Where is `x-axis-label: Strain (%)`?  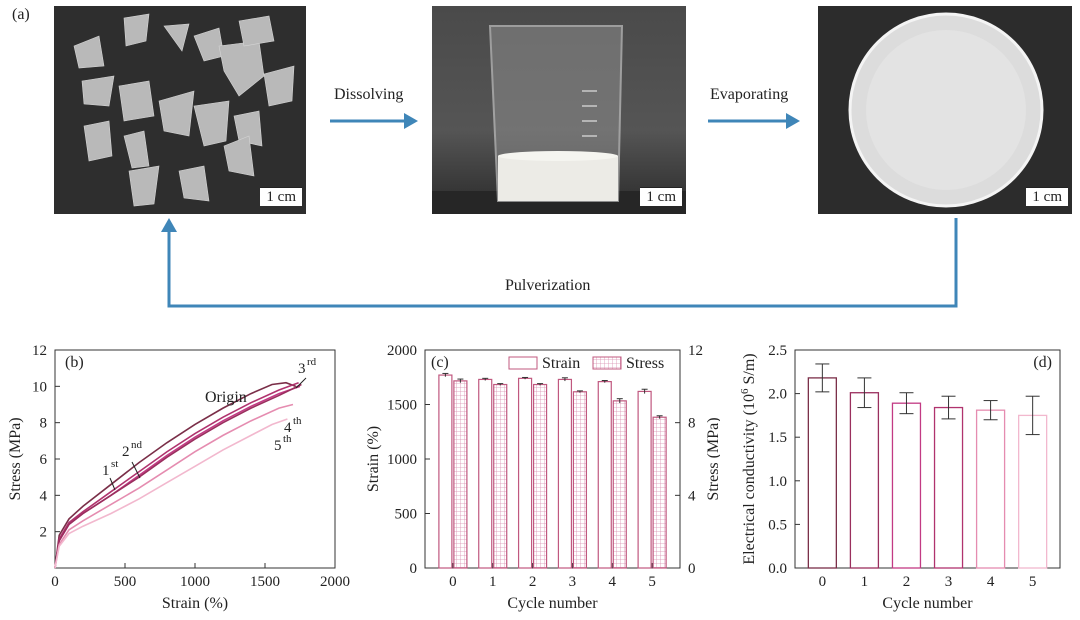
x-axis-label: Strain (%) is located at coordinates (195, 603).